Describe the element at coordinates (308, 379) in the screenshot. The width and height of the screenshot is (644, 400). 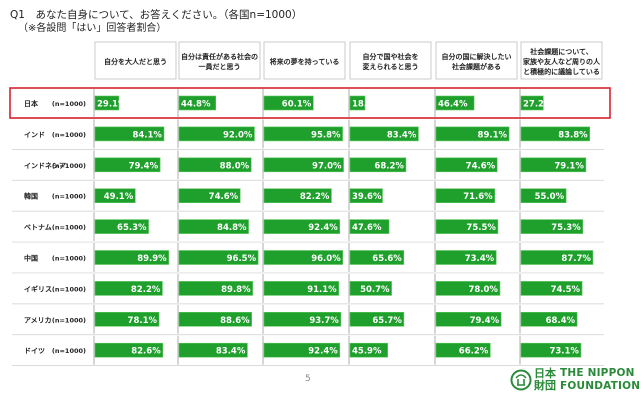
I see `page-number: 5` at that location.